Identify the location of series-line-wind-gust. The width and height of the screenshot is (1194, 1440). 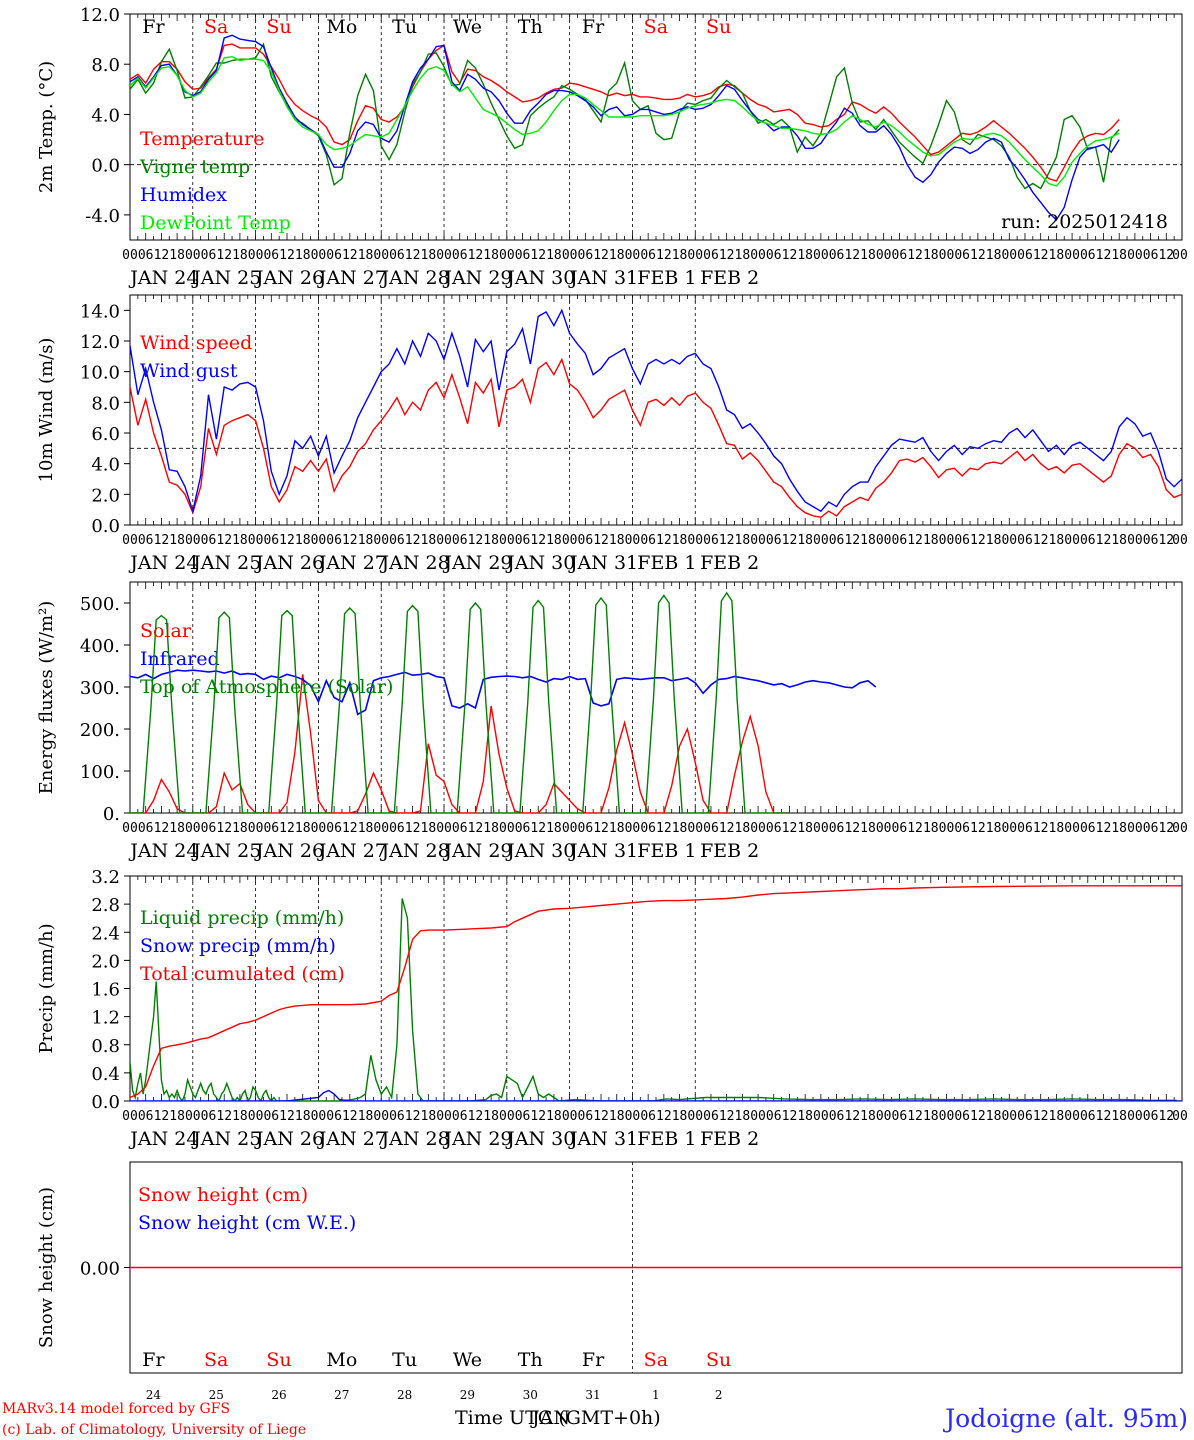
(656, 411).